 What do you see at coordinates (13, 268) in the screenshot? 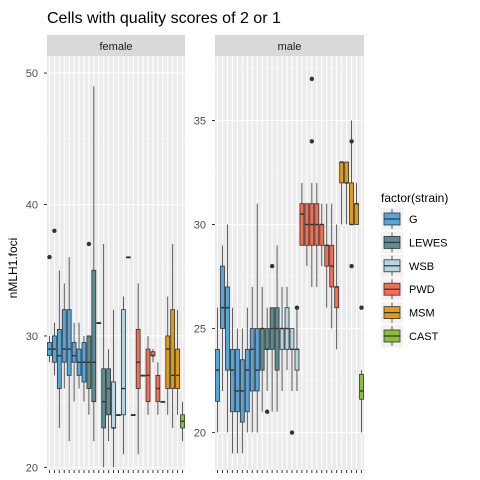
I see `y-axis-title: nMLH1.foci` at bounding box center [13, 268].